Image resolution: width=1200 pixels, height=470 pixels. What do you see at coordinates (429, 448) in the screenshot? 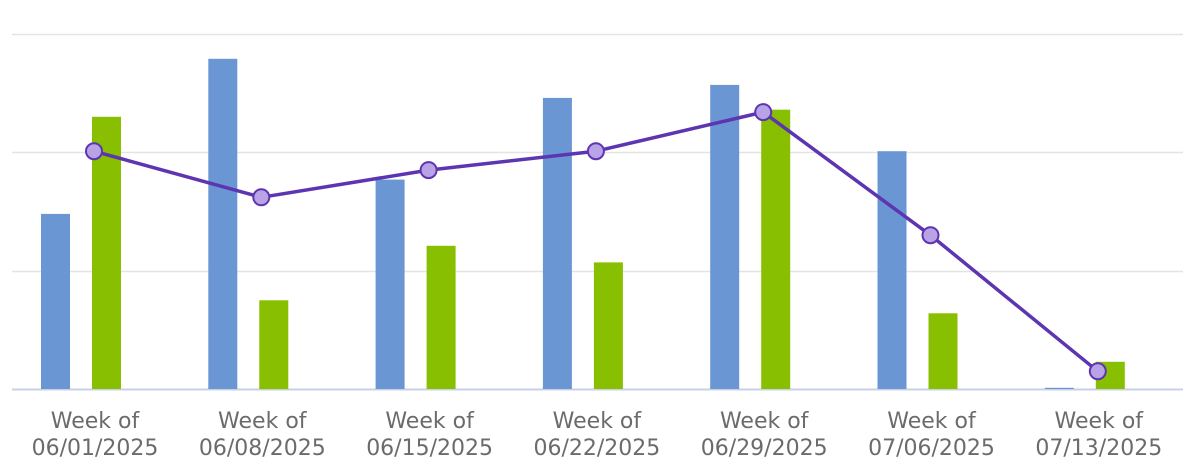
I see `x-tick-label-line: 06/15/2025` at bounding box center [429, 448].